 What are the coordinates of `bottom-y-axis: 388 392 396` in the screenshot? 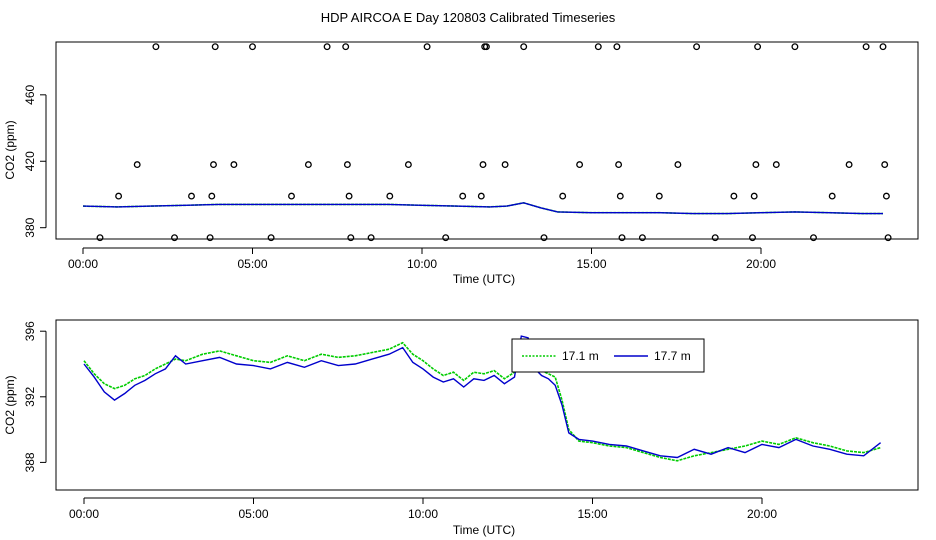 It's located at (35, 396).